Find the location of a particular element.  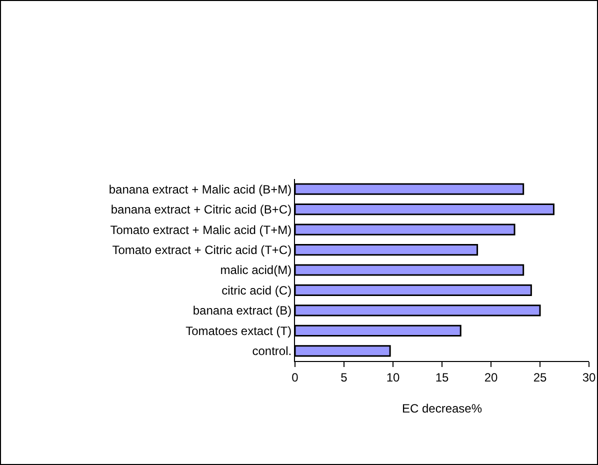

y-tick-label: malic acid(M) is located at coordinates (256, 270).